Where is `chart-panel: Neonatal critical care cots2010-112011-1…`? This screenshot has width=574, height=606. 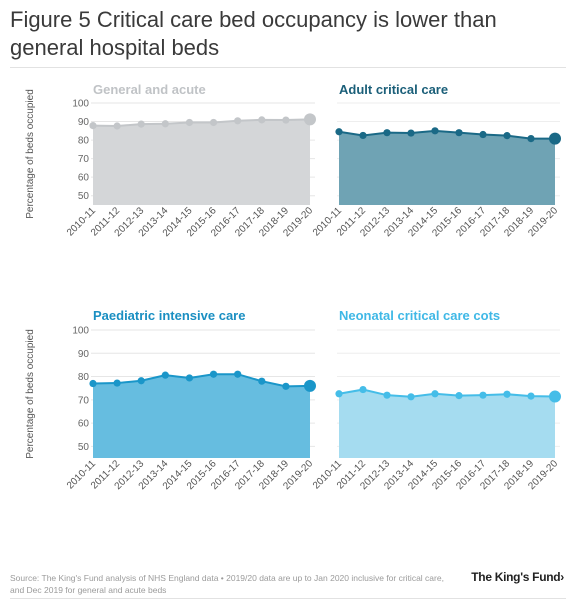
chart-panel: Neonatal critical care cots2010-112011-1… is located at coordinates (436, 400).